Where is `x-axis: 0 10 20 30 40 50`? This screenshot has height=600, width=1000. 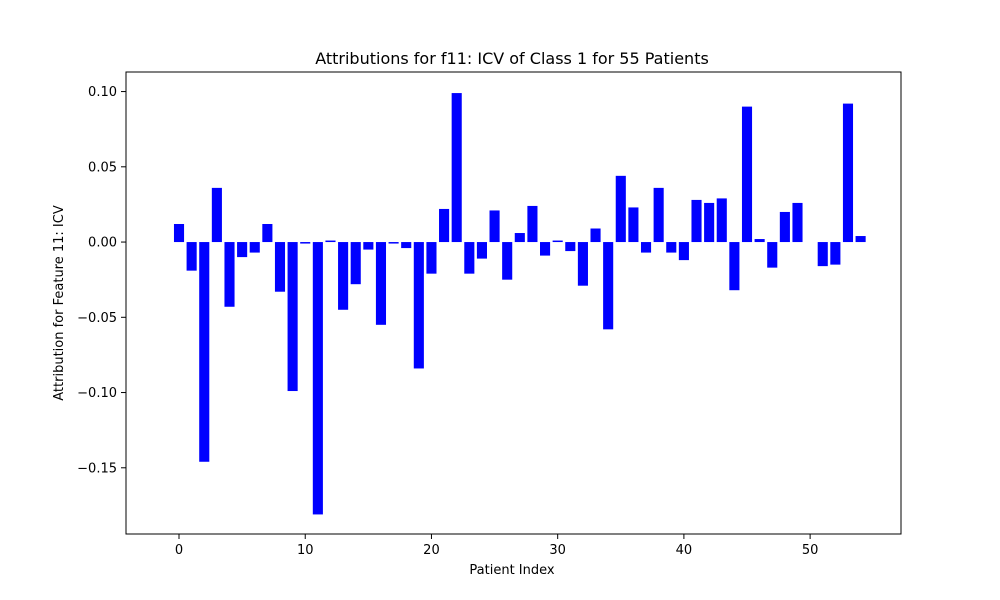 x-axis: 0 10 20 30 40 50 is located at coordinates (497, 546).